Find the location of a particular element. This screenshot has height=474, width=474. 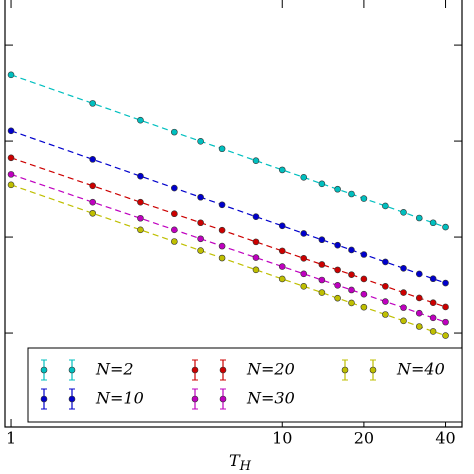

x-tick-label: 1 is located at coordinates (11, 438).